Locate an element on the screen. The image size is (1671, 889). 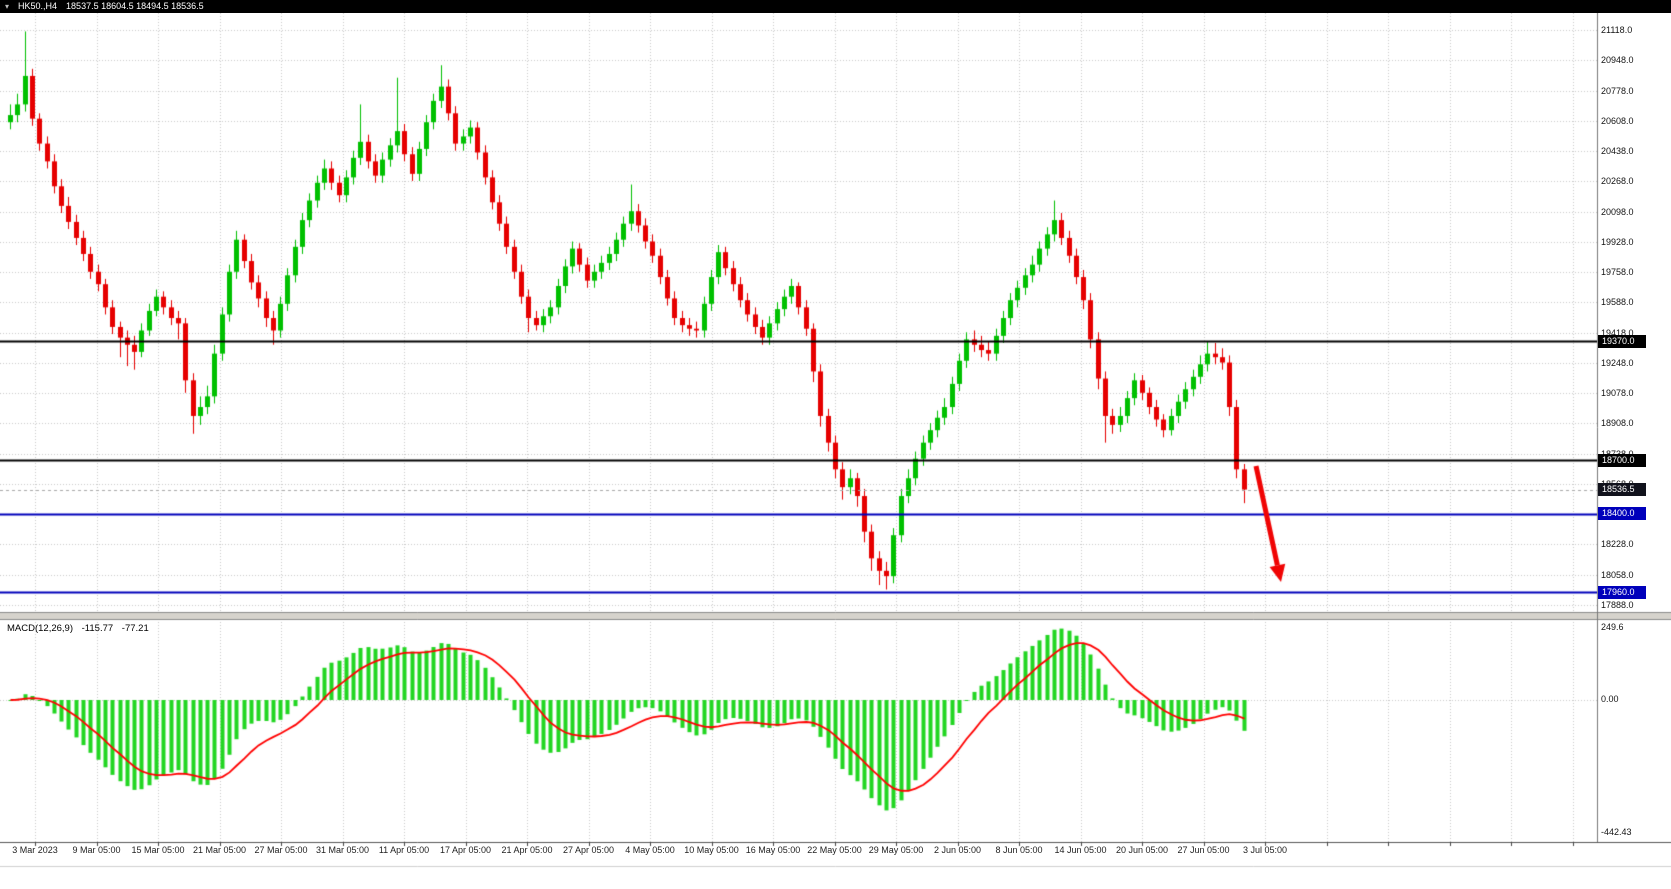
price-tick-label: 19758.0 is located at coordinates (1617, 272).